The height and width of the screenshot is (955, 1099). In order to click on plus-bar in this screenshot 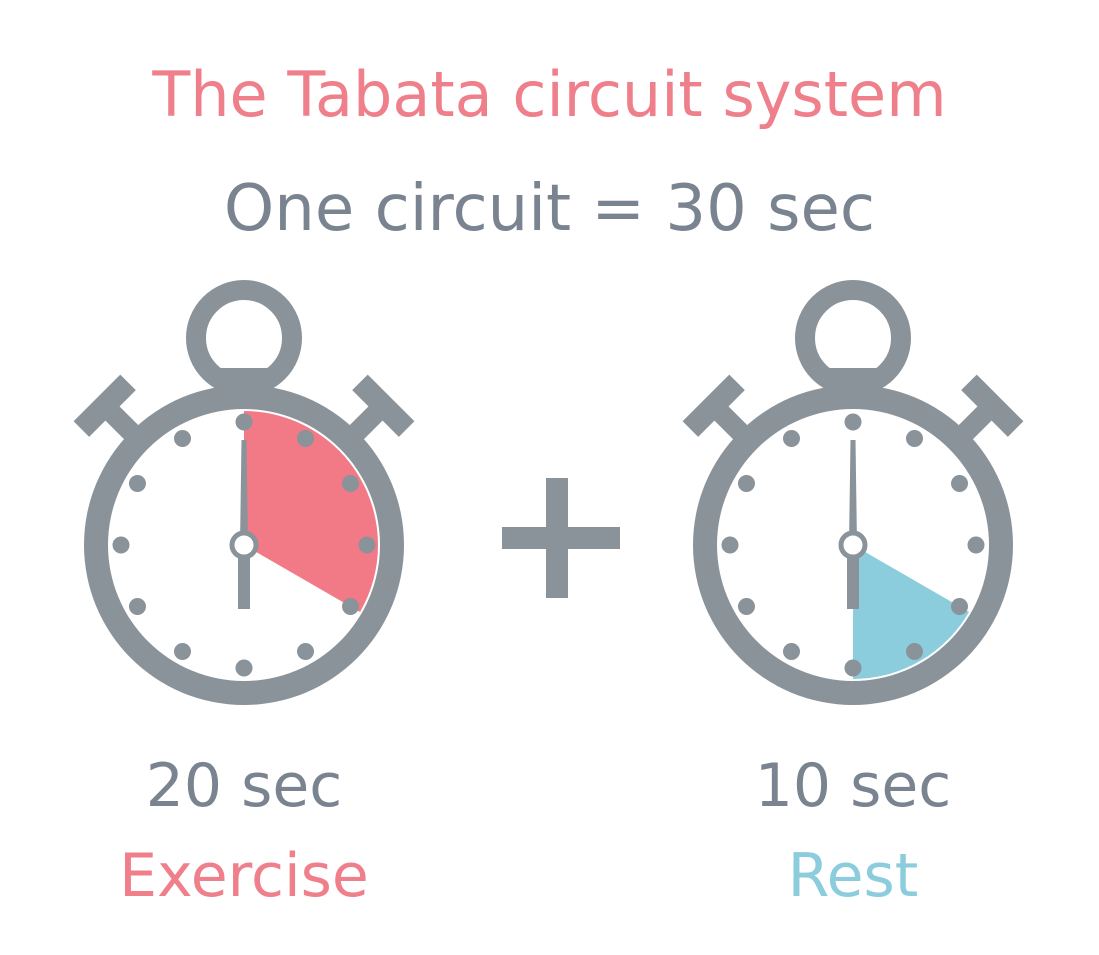, I will do `click(561, 538)`.